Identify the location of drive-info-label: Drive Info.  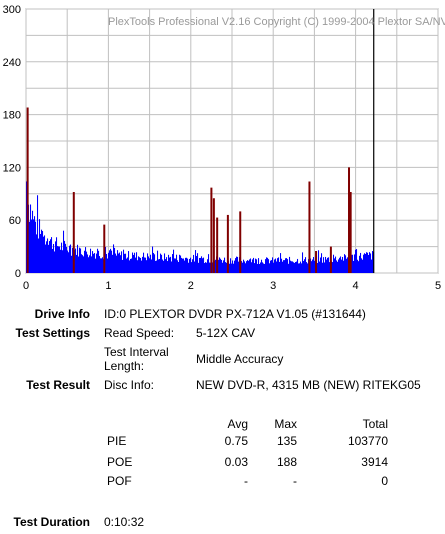
(62, 314).